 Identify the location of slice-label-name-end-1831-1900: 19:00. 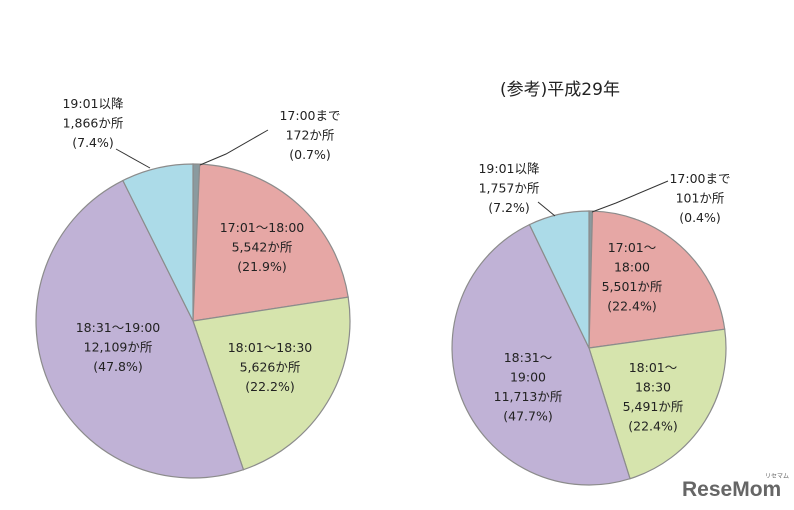
(528, 377).